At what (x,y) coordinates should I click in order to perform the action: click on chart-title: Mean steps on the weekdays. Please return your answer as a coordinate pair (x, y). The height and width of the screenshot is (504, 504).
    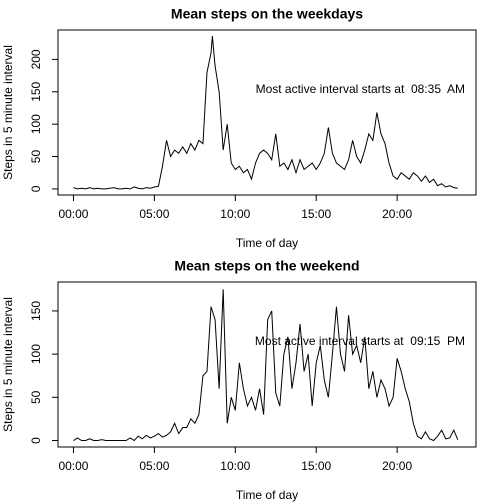
    Looking at the image, I should click on (267, 14).